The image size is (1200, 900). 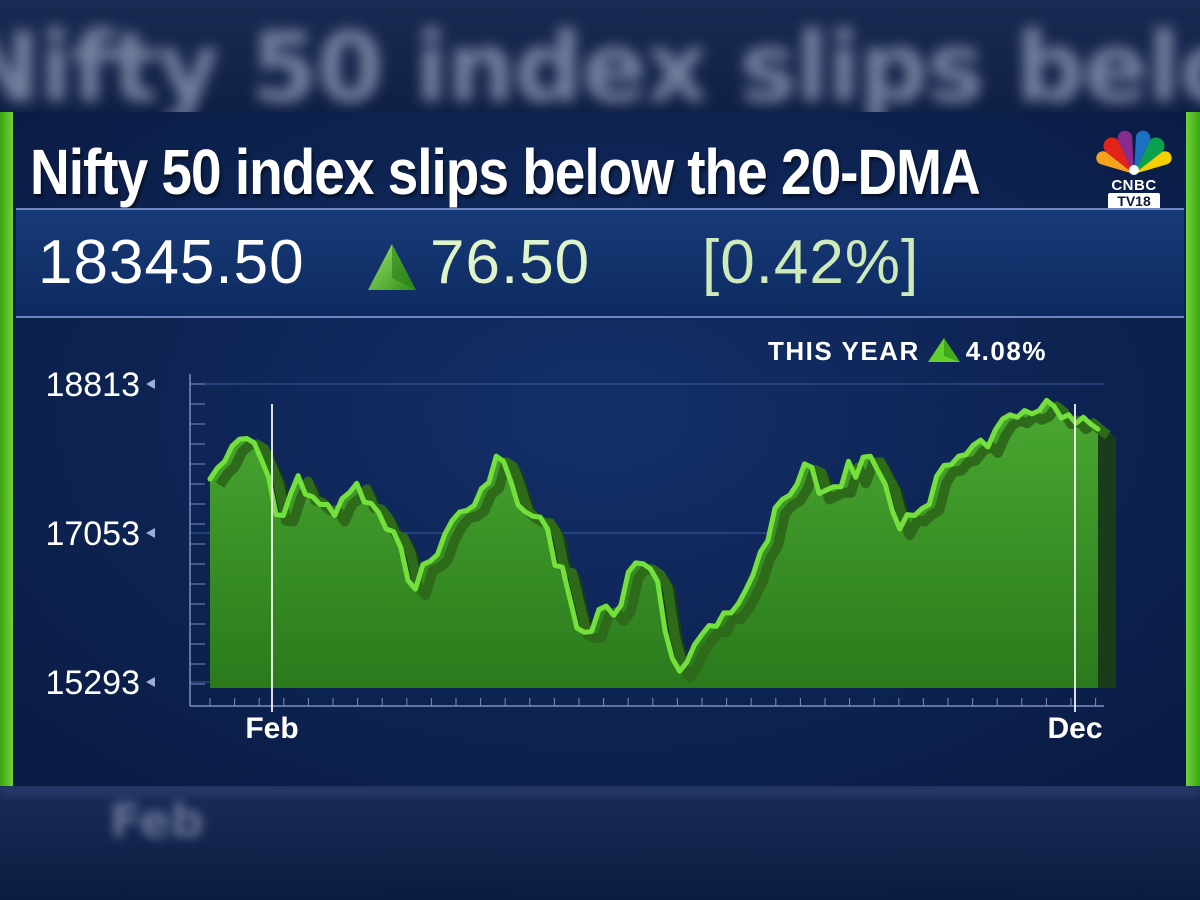 I want to click on this-year-indicator: THIS YEAR 4.08%, so click(x=907, y=351).